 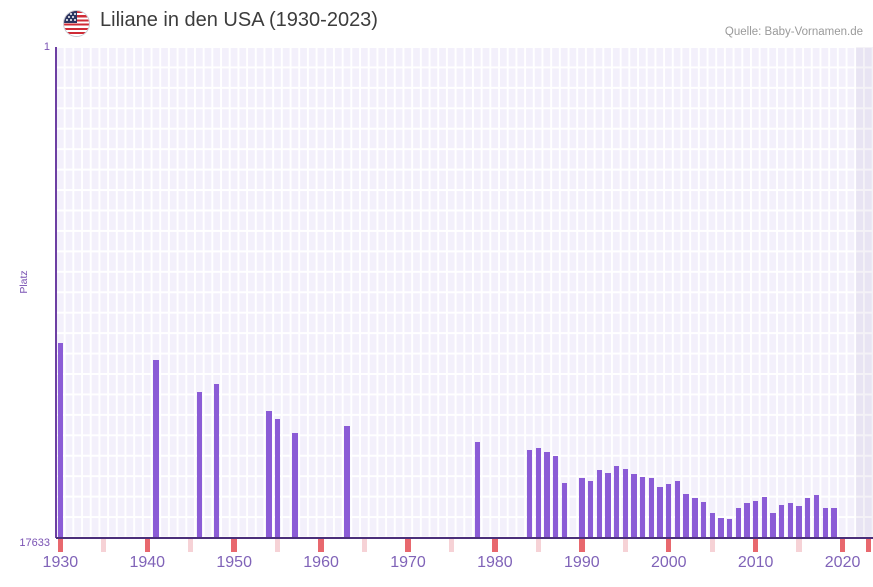 What do you see at coordinates (234, 562) in the screenshot?
I see `x-axis-tick-label: 1950` at bounding box center [234, 562].